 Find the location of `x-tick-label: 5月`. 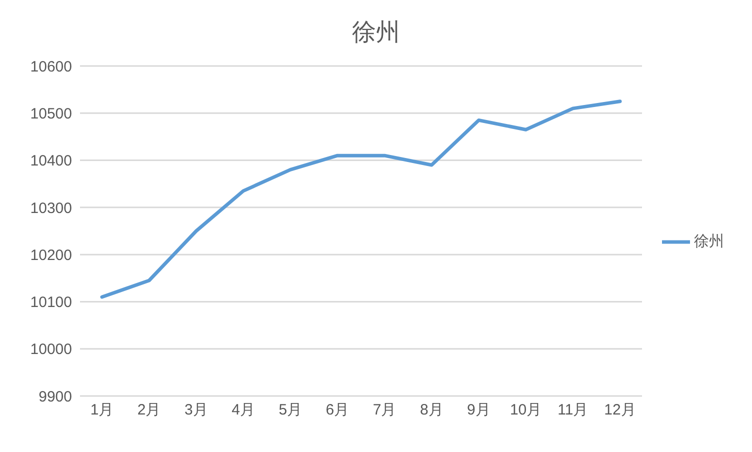

x-tick-label: 5月 is located at coordinates (290, 410).